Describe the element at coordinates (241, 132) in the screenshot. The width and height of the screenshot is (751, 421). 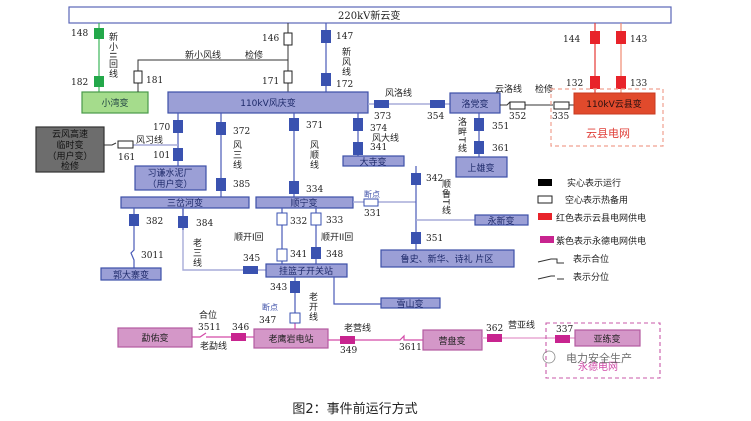
I see `label-372: 372` at that location.